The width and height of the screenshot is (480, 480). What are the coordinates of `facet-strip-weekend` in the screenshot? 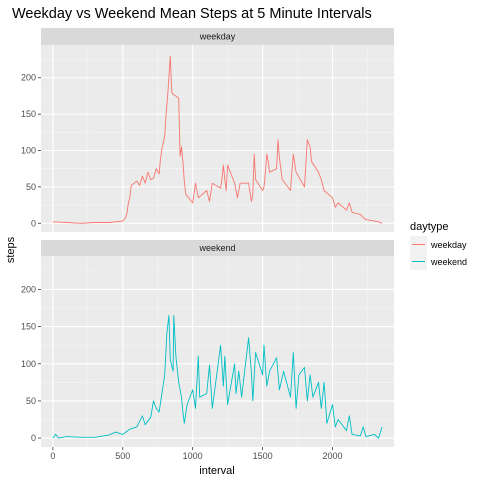 It's located at (217, 248).